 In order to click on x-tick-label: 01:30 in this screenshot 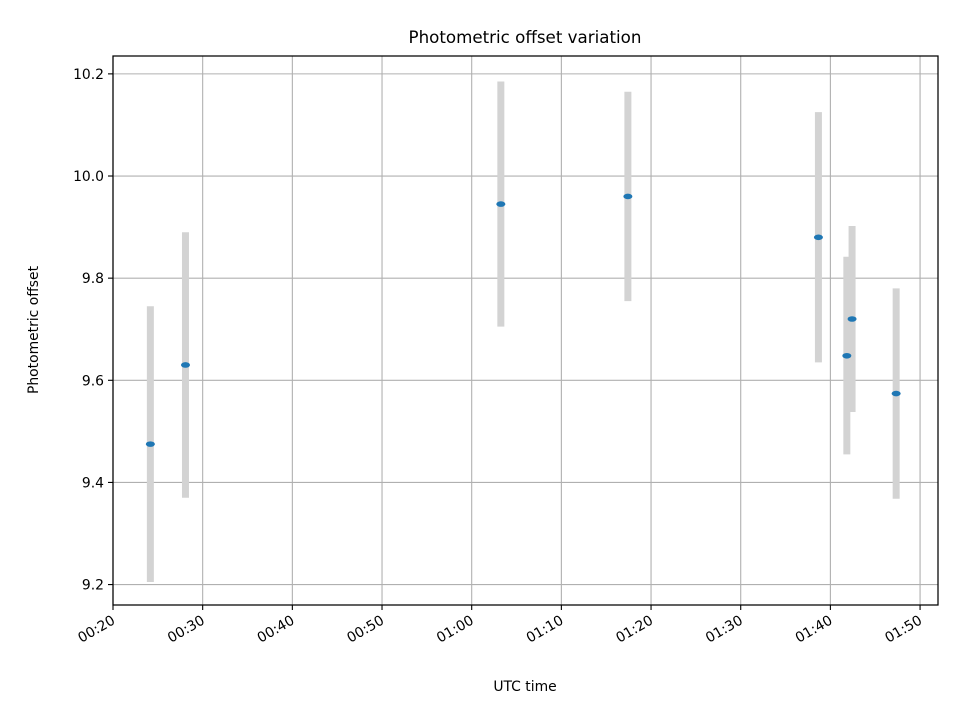, I will do `click(724, 630)`.